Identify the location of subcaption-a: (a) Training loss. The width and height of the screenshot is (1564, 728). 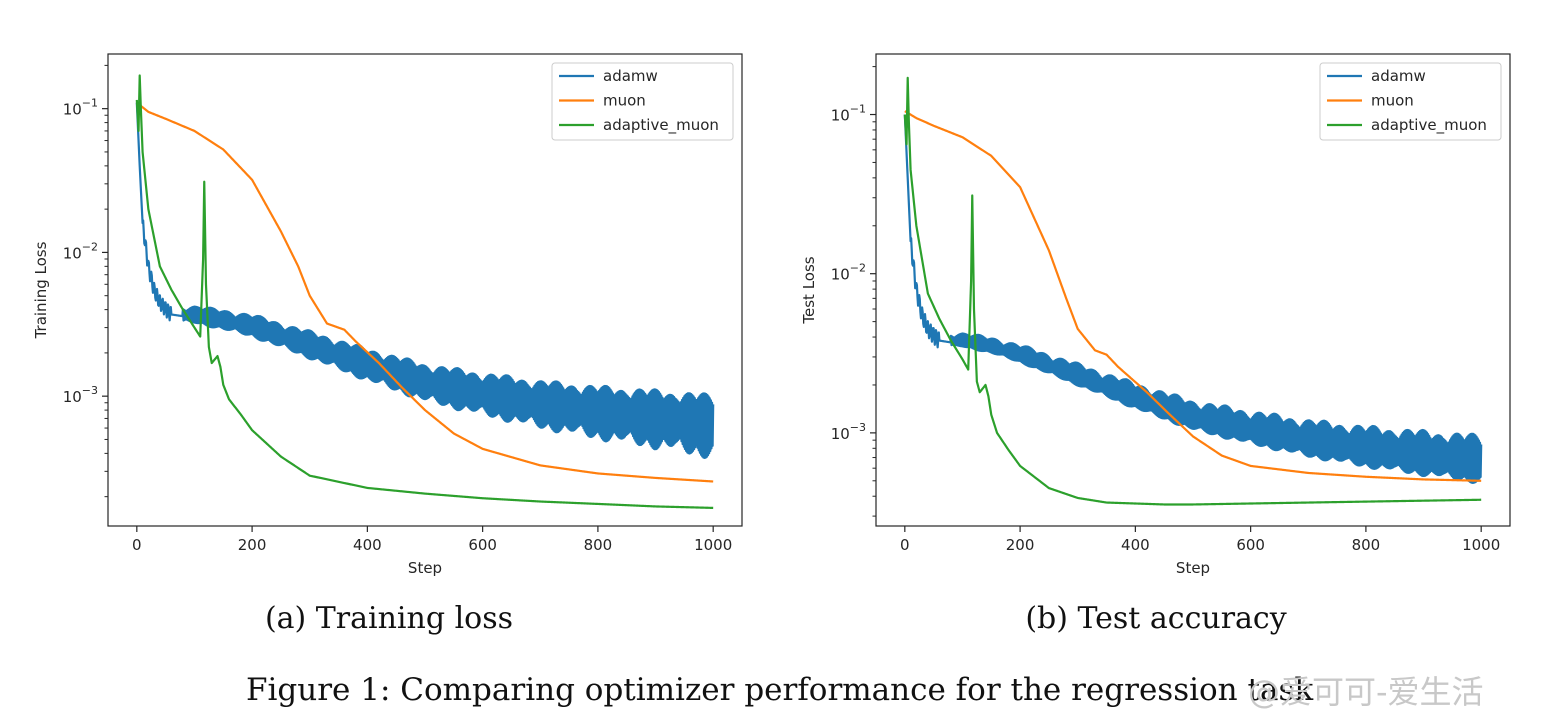
(389, 618).